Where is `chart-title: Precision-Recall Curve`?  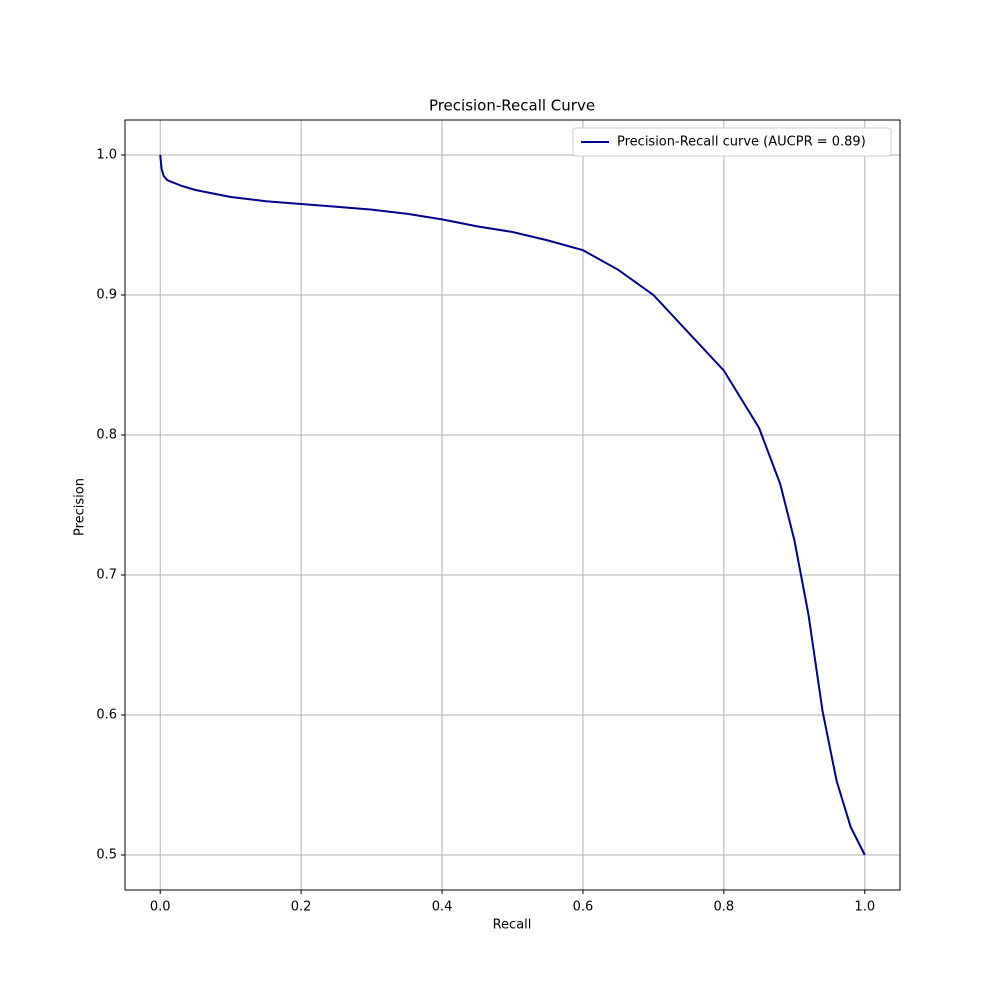 chart-title: Precision-Recall Curve is located at coordinates (512, 106).